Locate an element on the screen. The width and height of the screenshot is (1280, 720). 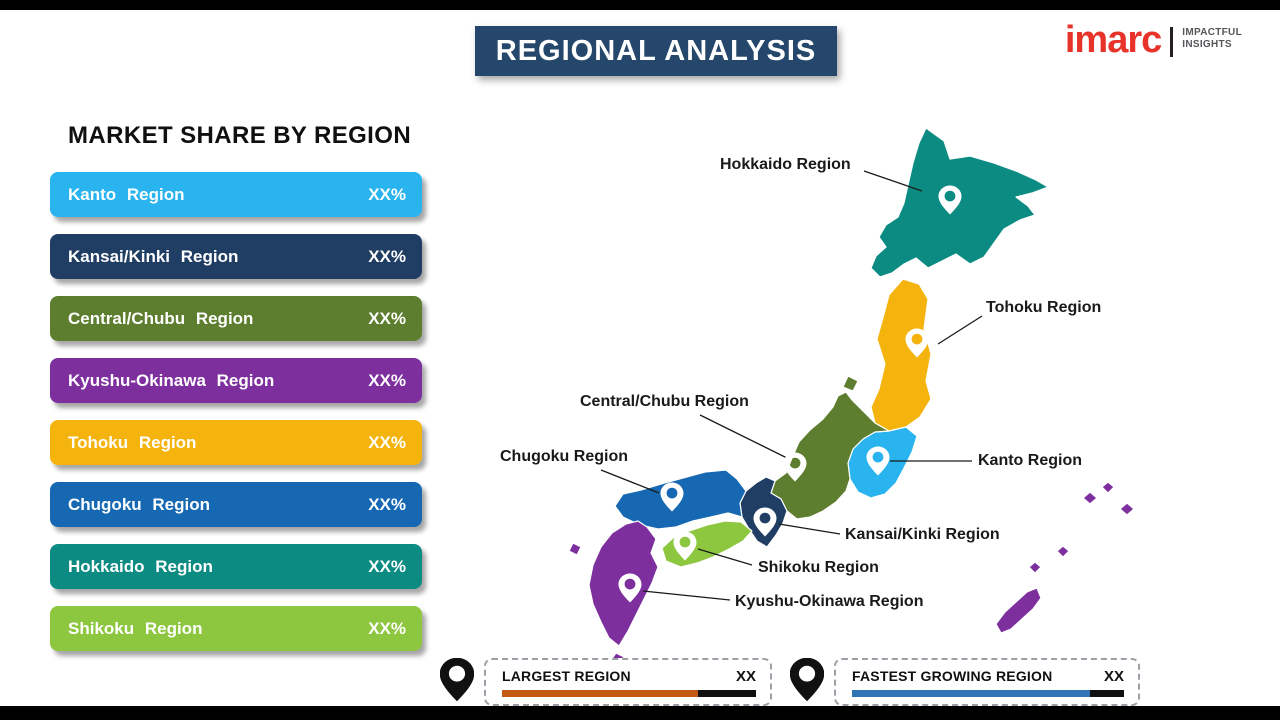
market-share-bar-chugoku: Chugoku Region XX% is located at coordinates (236, 504).